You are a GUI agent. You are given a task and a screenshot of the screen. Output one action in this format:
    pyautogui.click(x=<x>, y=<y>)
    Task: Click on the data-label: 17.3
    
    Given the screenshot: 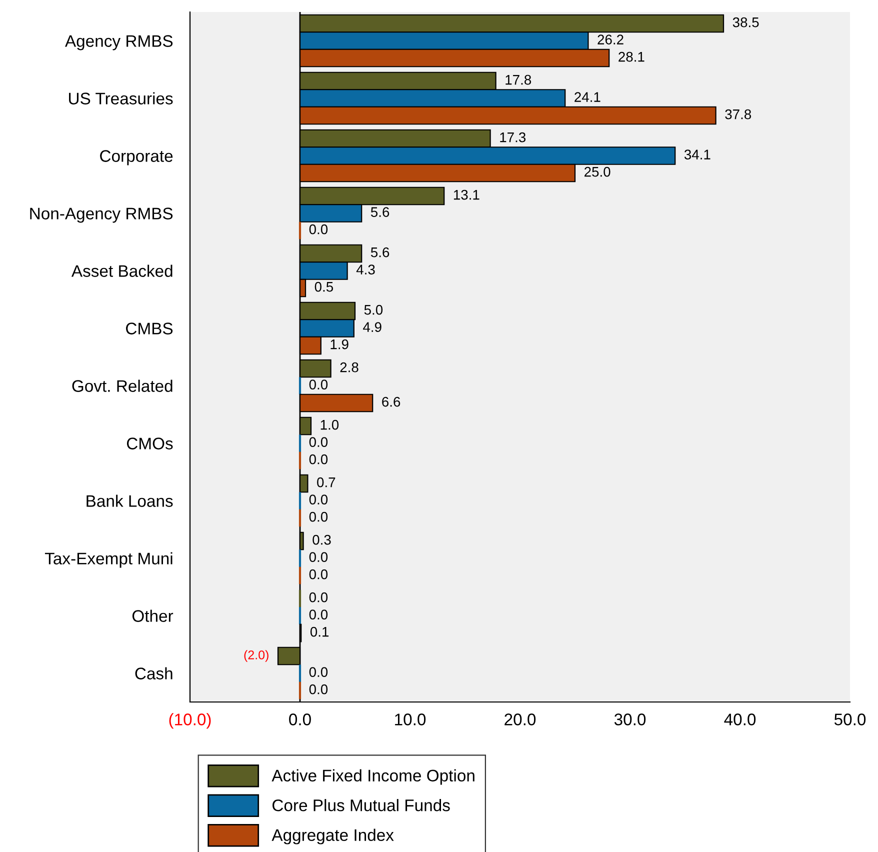 What is the action you would take?
    pyautogui.click(x=513, y=137)
    